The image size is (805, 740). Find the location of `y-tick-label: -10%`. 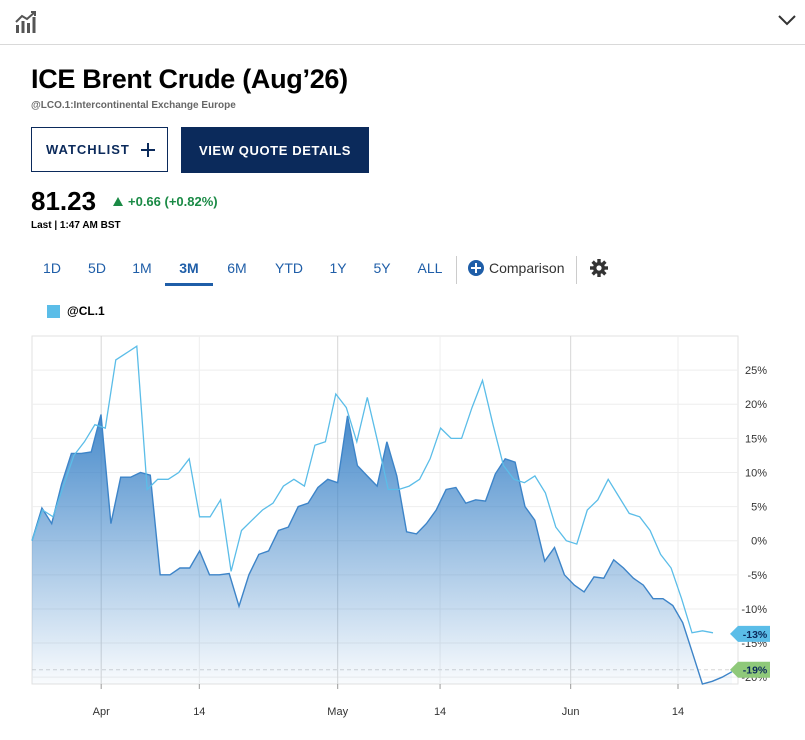

y-tick-label: -10% is located at coordinates (754, 610).